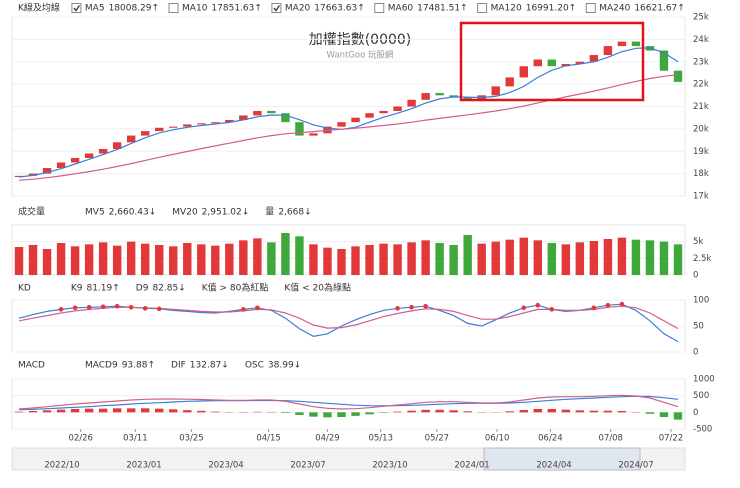  Describe the element at coordinates (695, 276) in the screenshot. I see `y-tick-label: 0` at that location.